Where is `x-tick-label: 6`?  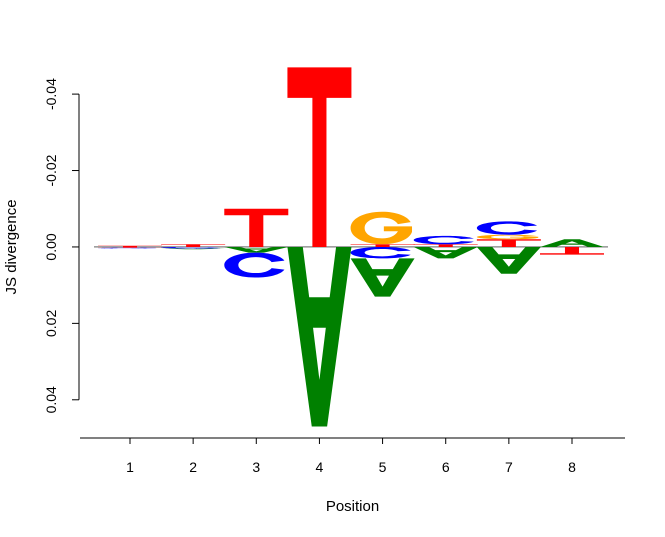 x-tick-label: 6 is located at coordinates (446, 467).